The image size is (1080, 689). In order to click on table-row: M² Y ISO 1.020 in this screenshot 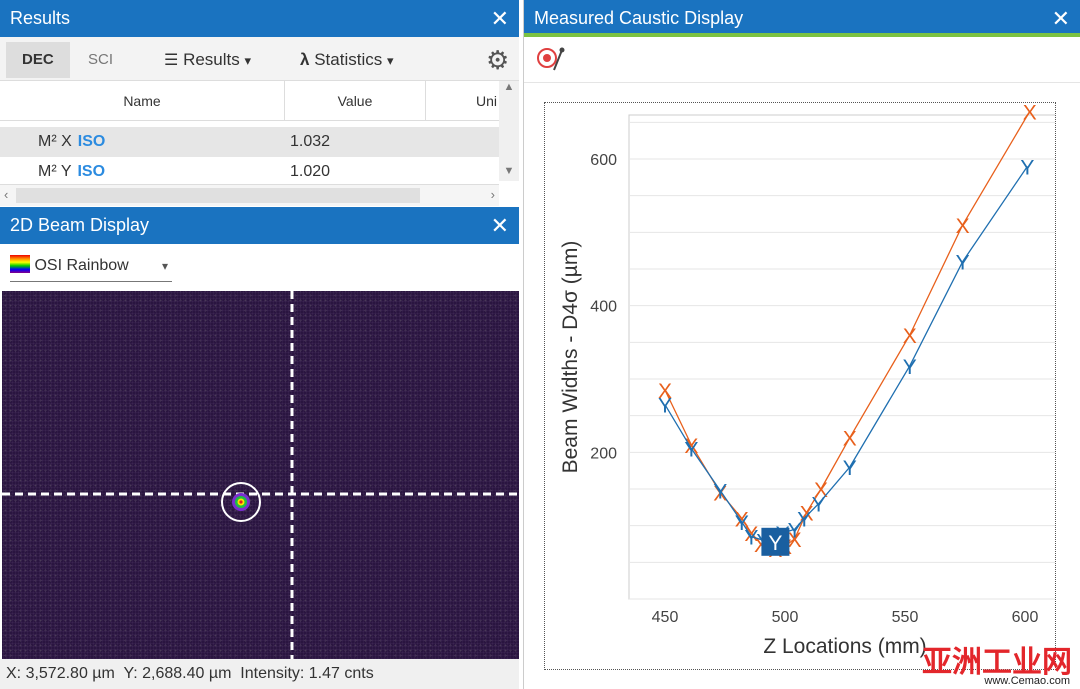, I will do `click(249, 172)`.